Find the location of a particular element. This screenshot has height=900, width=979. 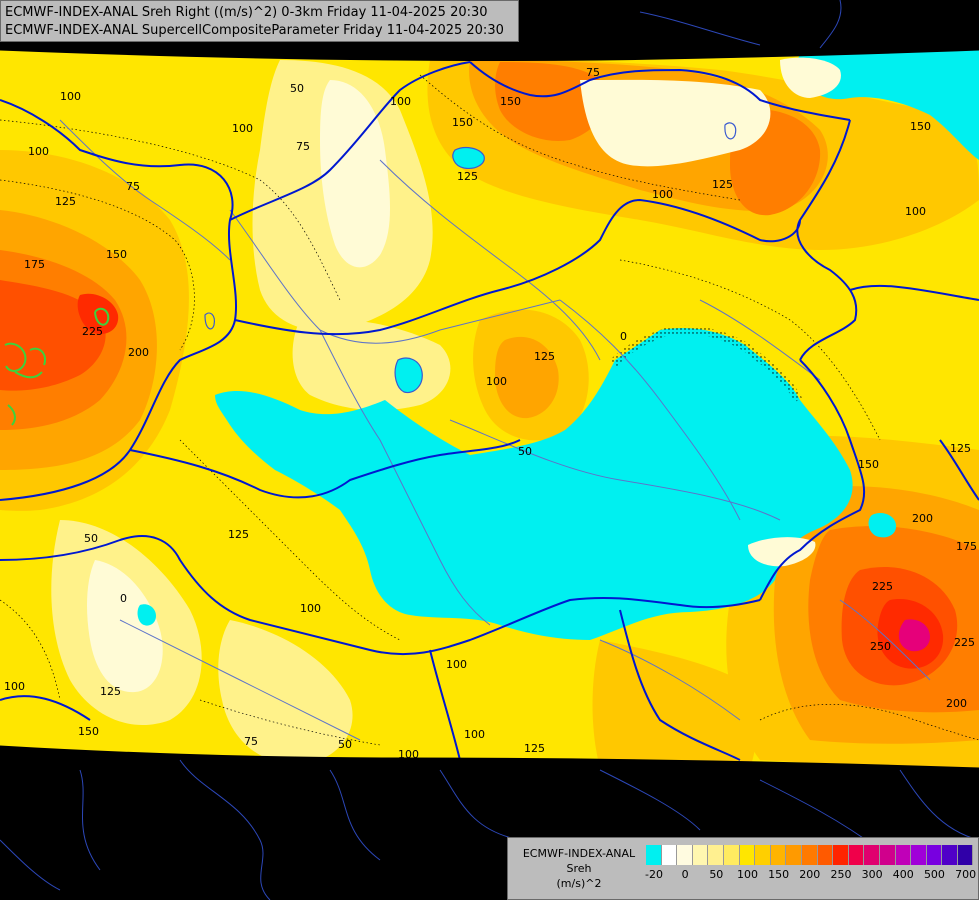

field-cyan-north-blob is located at coordinates (468, 158).